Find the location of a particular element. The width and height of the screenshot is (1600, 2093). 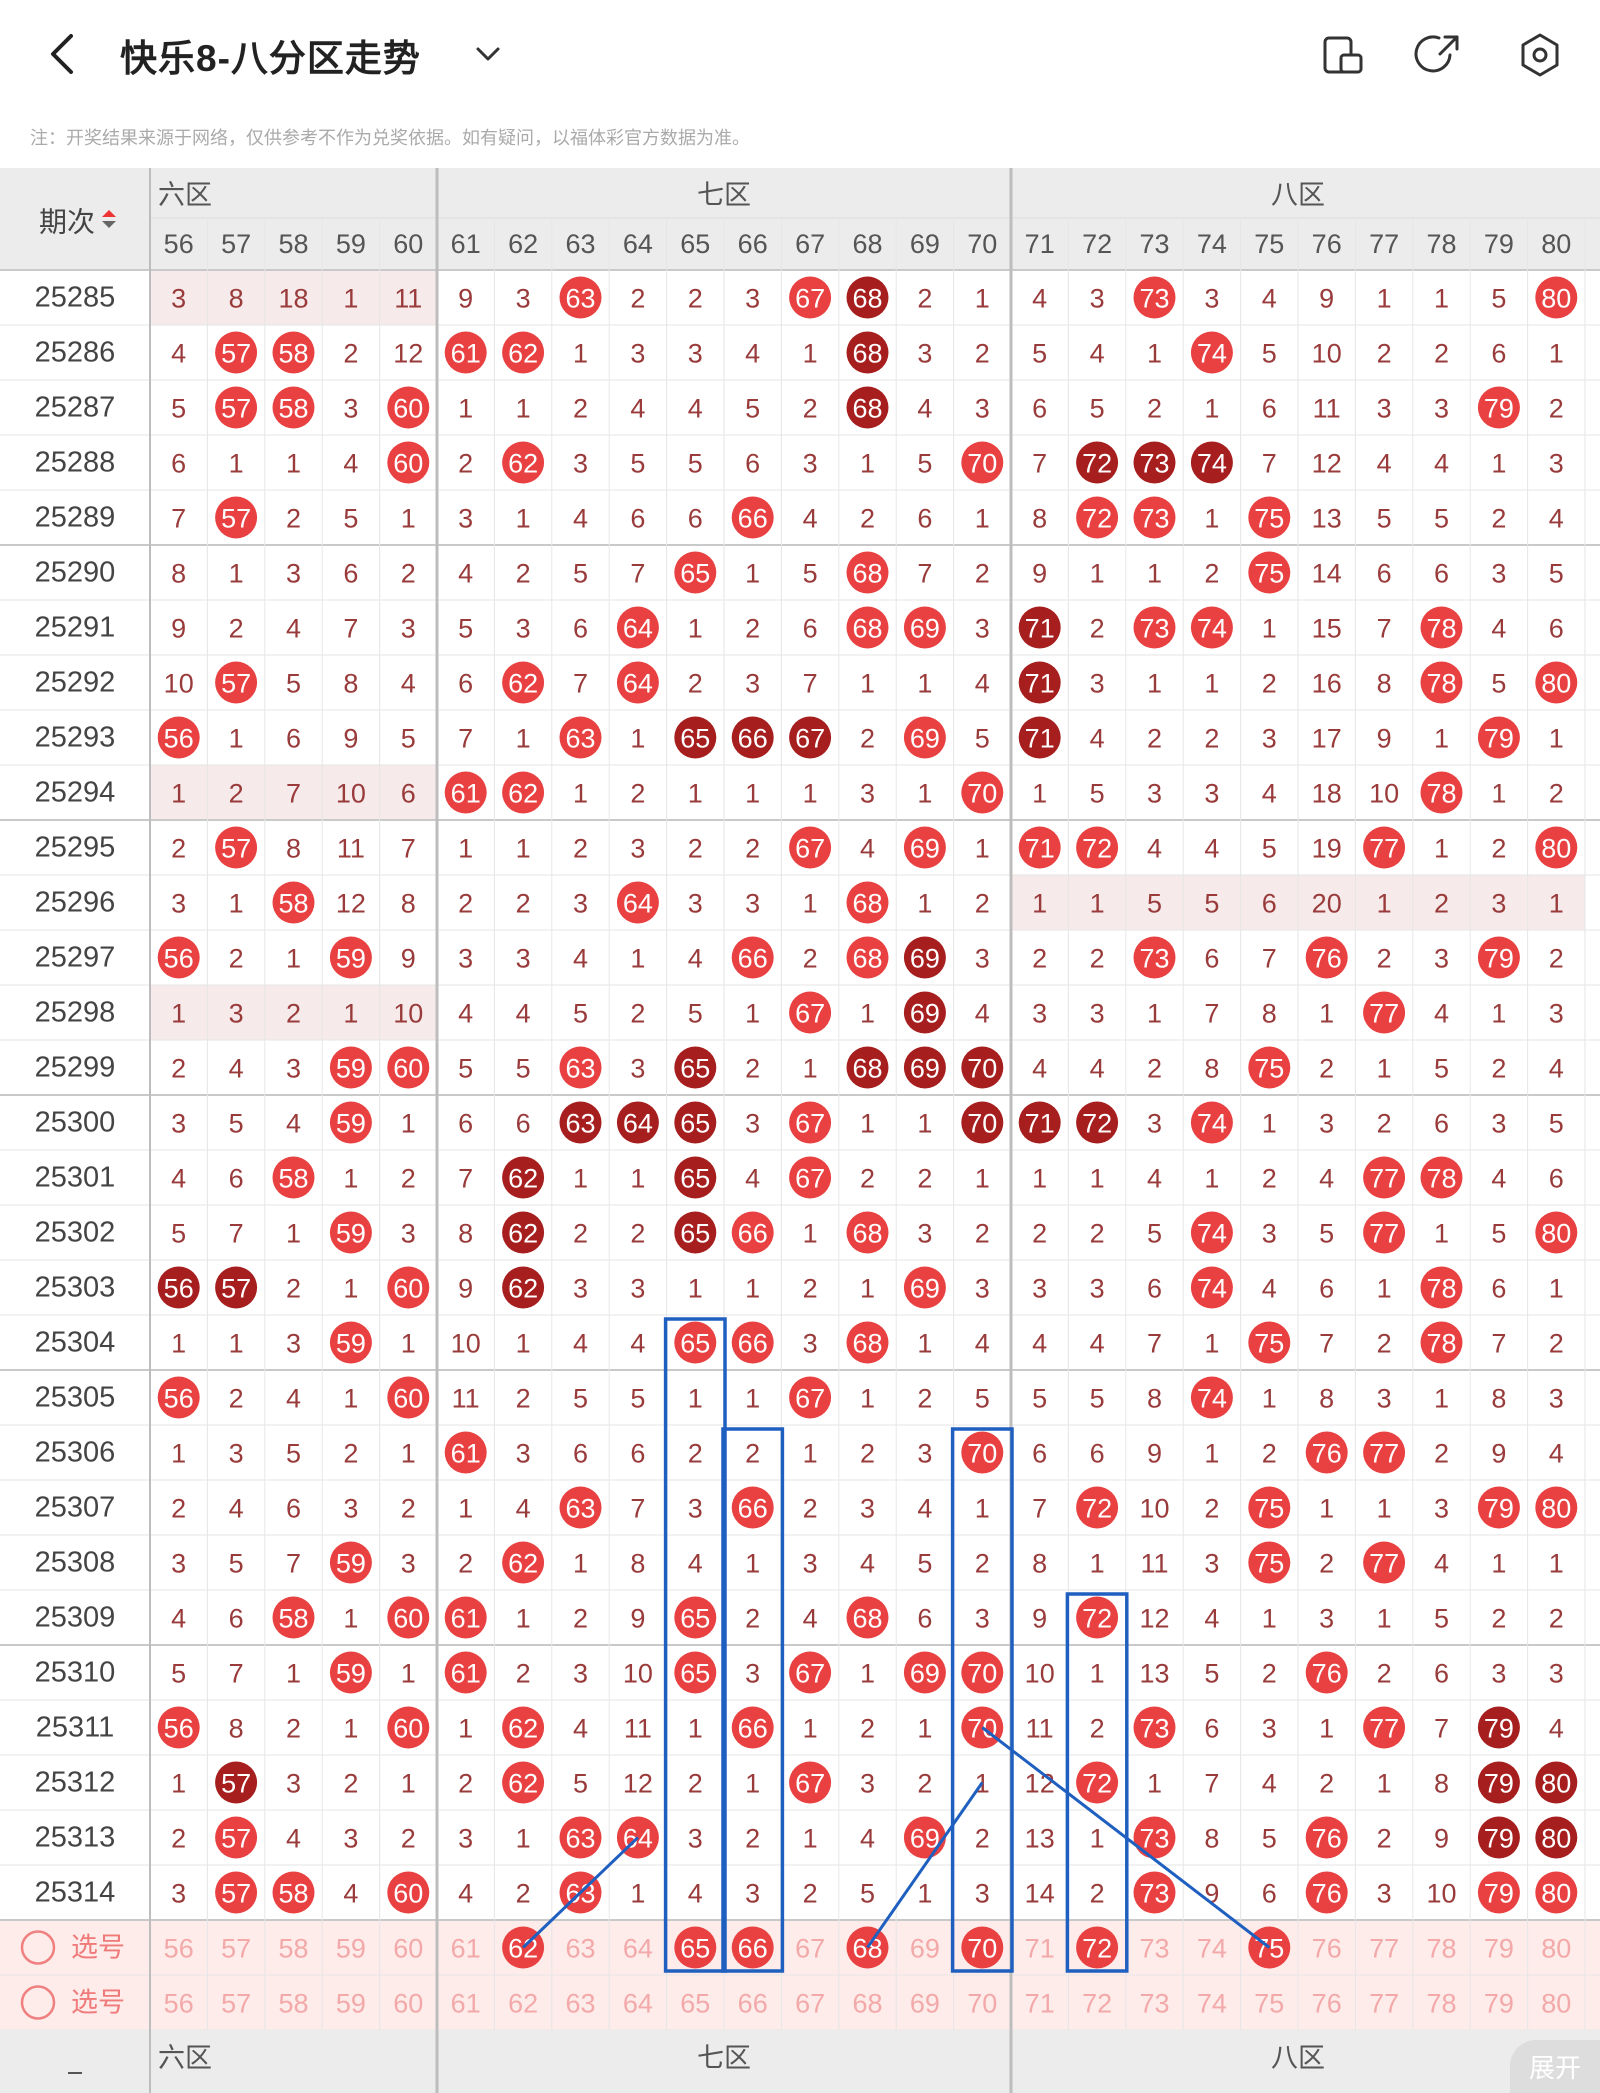

miss-count: 14 is located at coordinates (1040, 1894).